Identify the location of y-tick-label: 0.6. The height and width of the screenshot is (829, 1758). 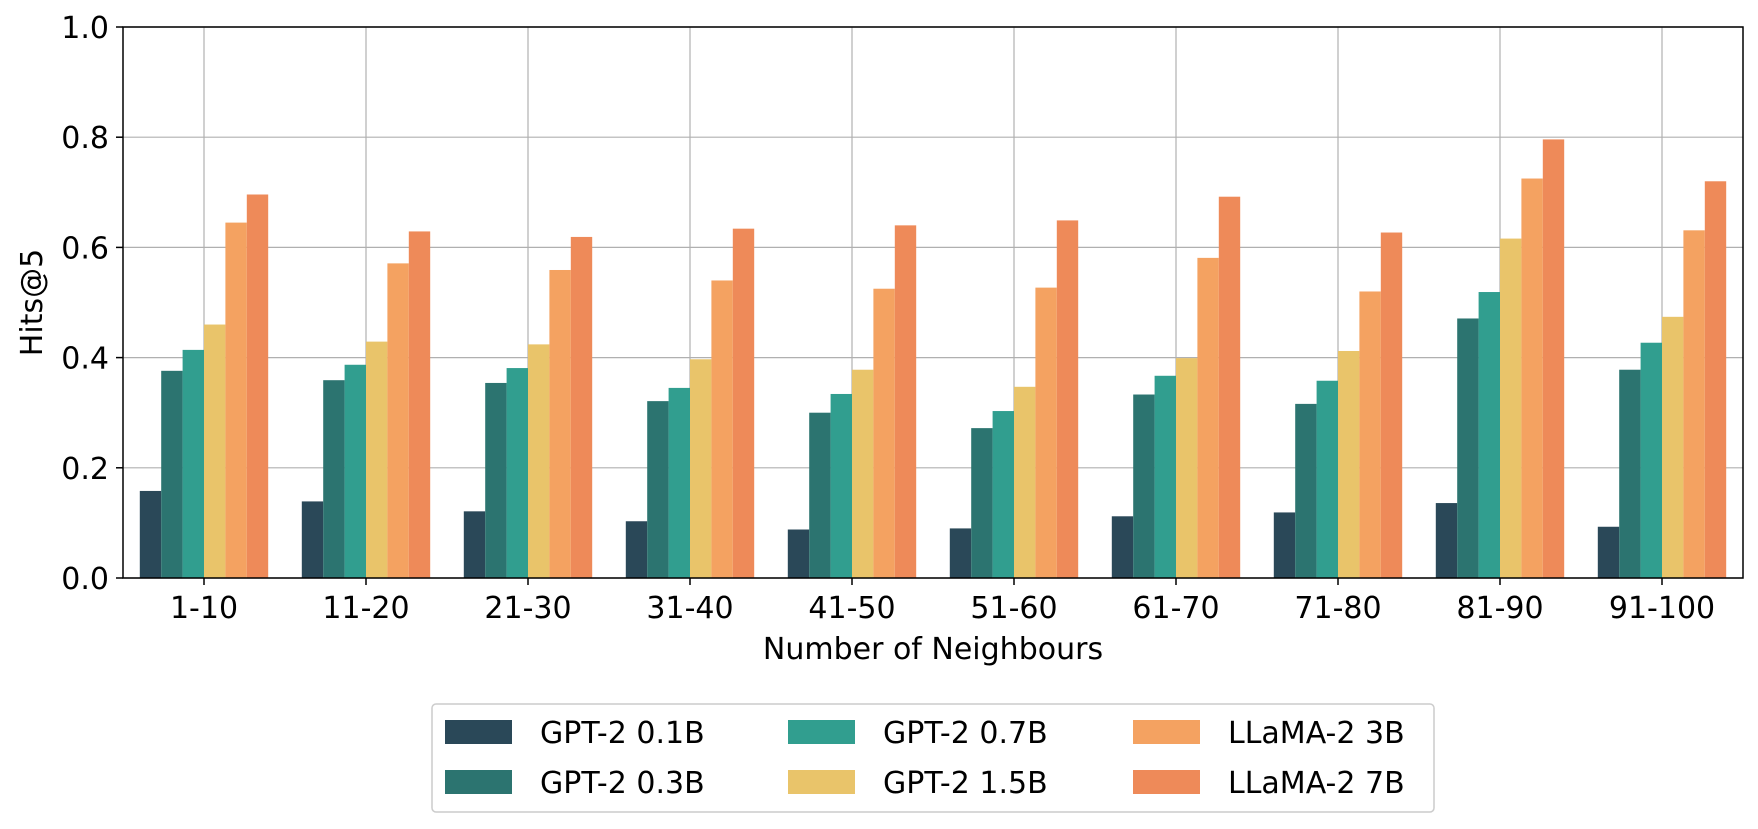
(85, 248).